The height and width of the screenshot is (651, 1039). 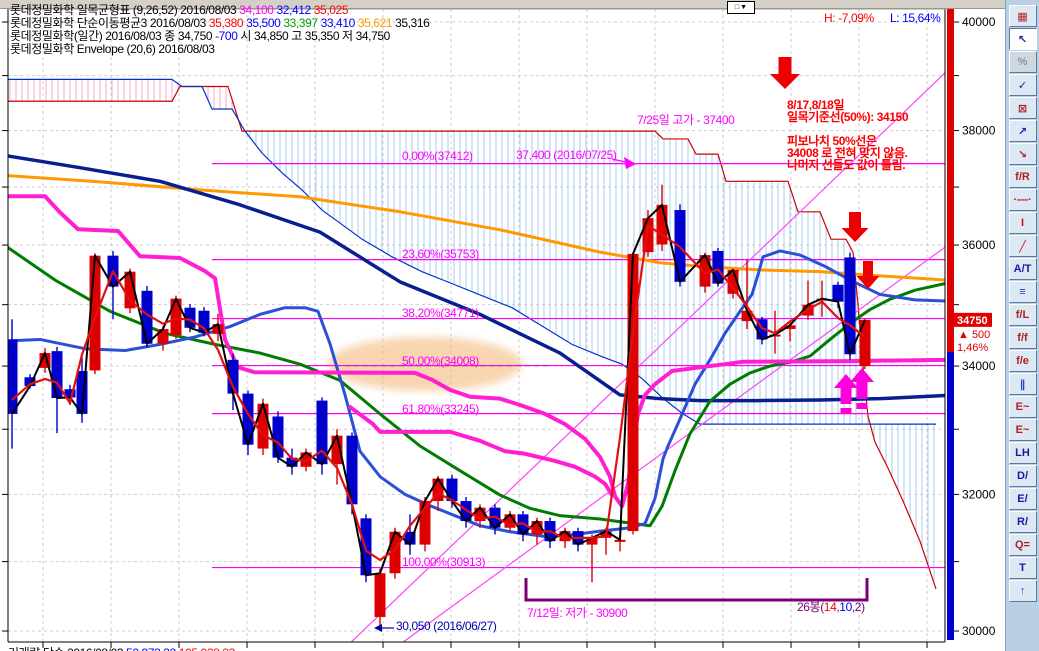 I want to click on annotation-26-bars: 26봉(14,10,2), so click(x=831, y=607).